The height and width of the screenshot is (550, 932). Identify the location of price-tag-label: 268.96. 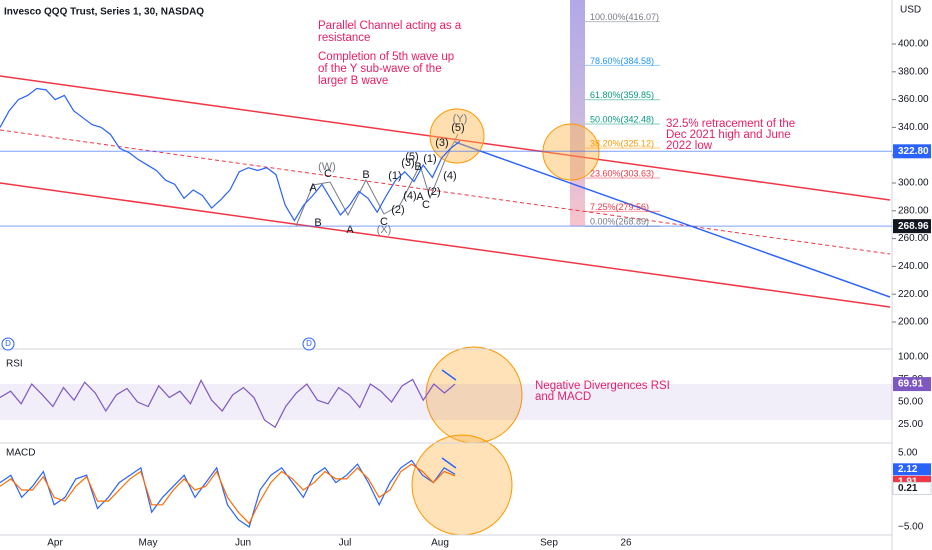
(913, 226).